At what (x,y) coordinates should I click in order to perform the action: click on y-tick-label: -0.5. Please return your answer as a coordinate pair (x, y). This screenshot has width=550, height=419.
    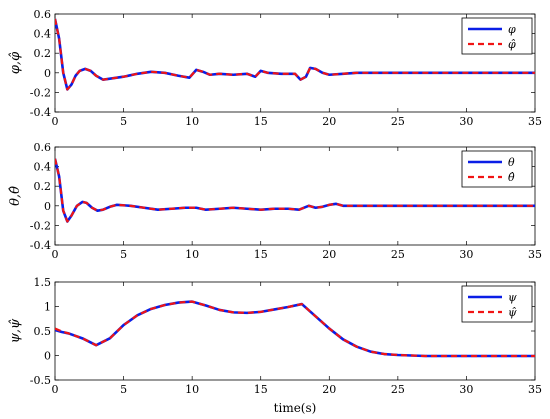
    Looking at the image, I should click on (40, 380).